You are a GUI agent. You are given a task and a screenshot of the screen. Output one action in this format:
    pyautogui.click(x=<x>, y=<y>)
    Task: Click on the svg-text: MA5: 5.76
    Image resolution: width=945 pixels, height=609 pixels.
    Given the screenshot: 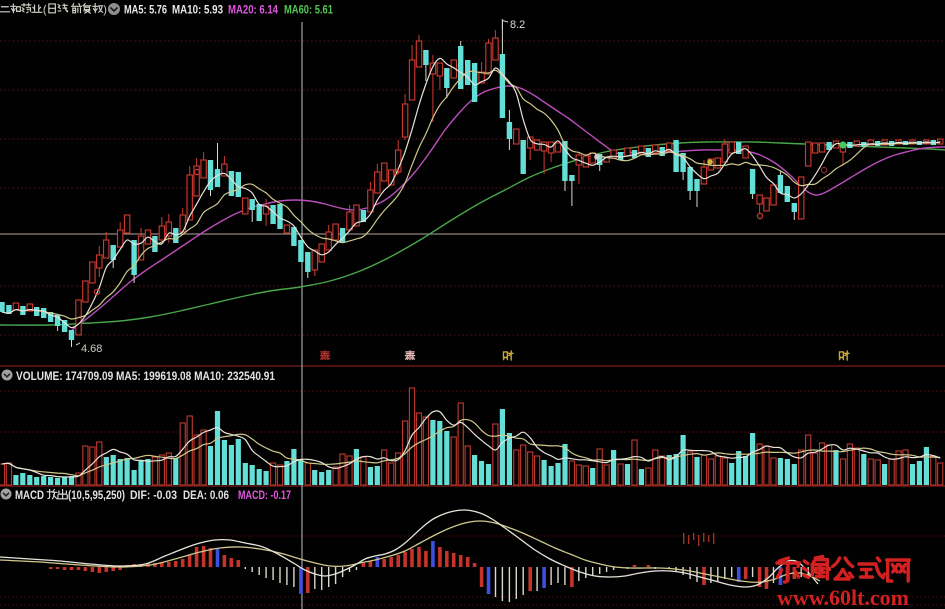 What is the action you would take?
    pyautogui.click(x=145, y=11)
    